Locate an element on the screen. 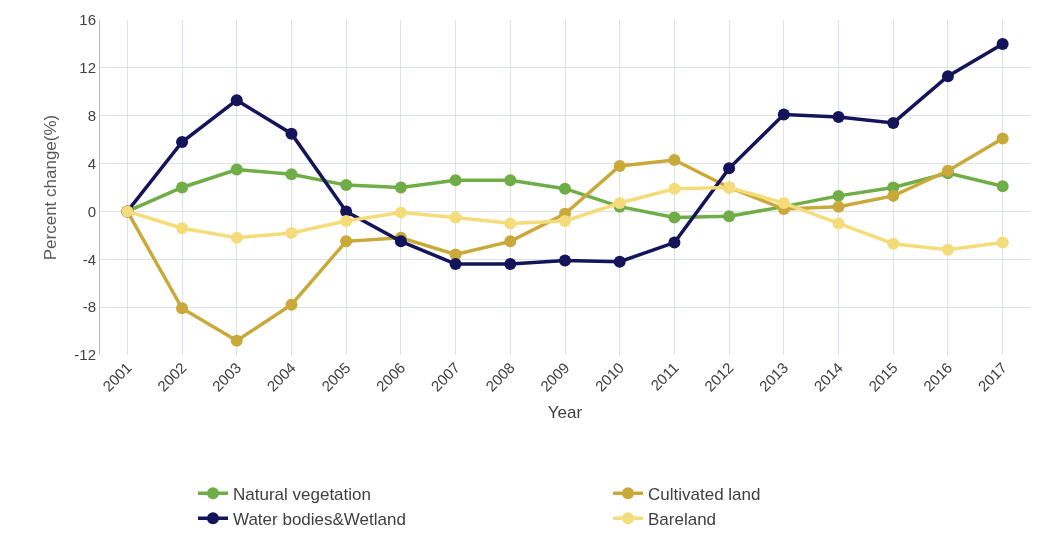  y-tick-label: 16 is located at coordinates (87, 20).